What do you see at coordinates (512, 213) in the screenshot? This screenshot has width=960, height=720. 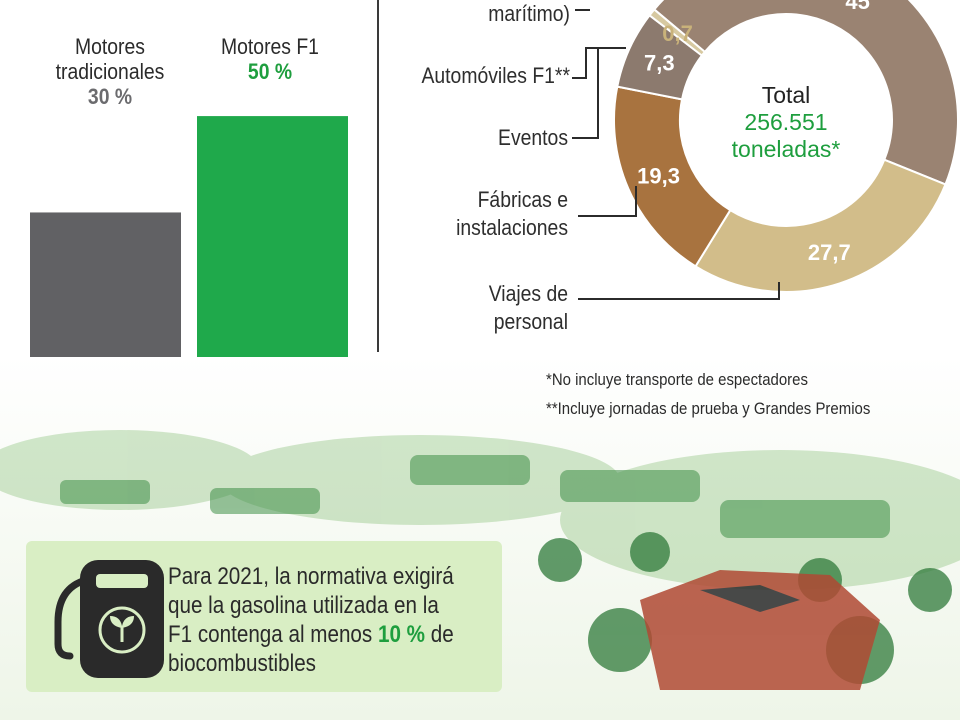 I see `label-fabricas: Fábricas e instalaciones` at bounding box center [512, 213].